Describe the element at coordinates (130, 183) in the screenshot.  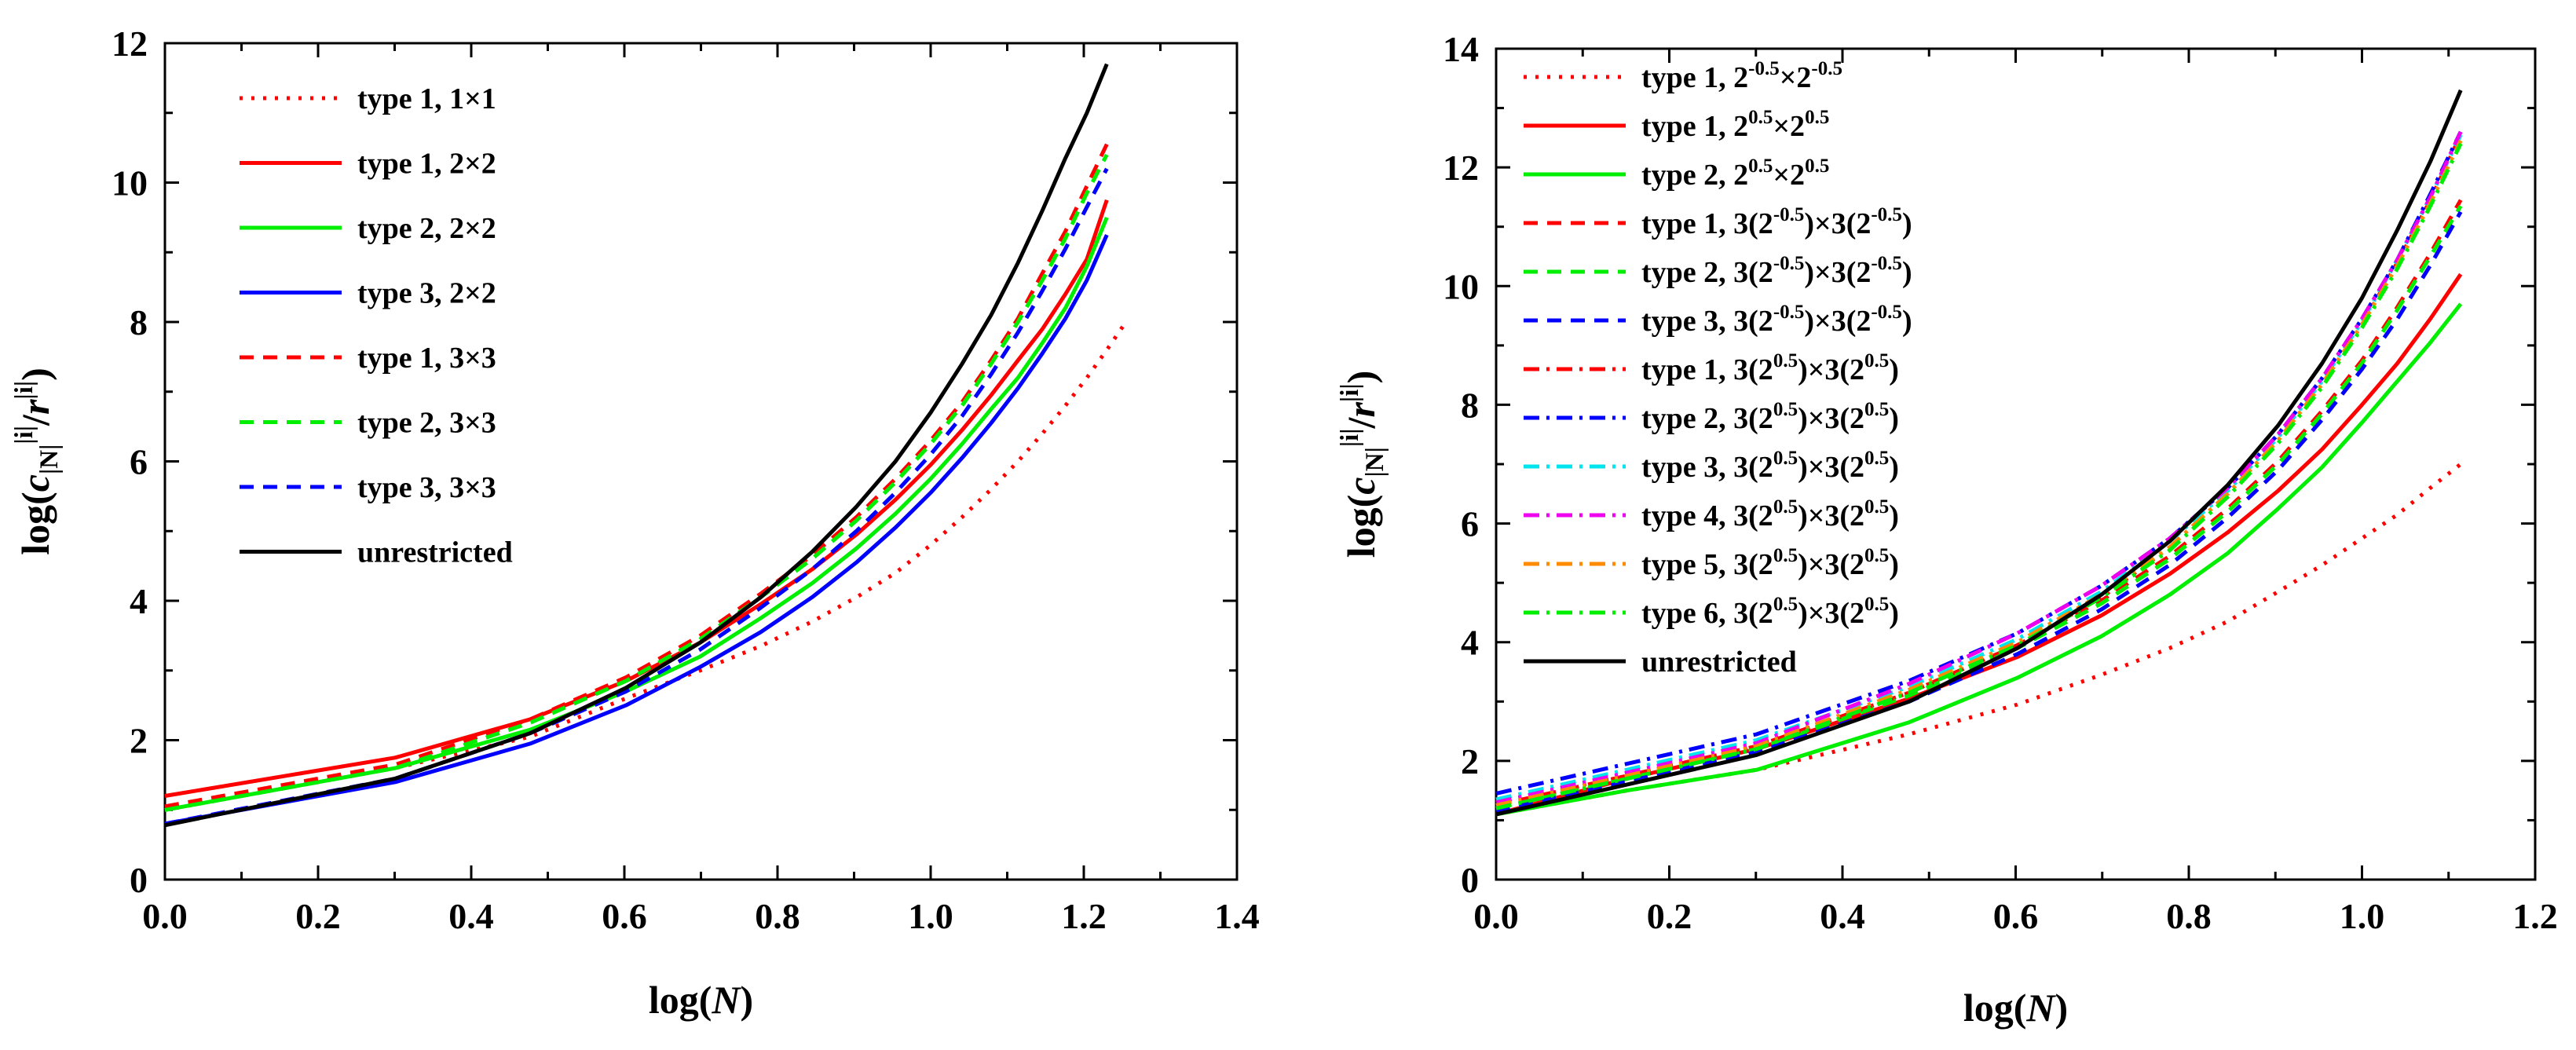
I see `chart1-y-tick-label: 10` at that location.